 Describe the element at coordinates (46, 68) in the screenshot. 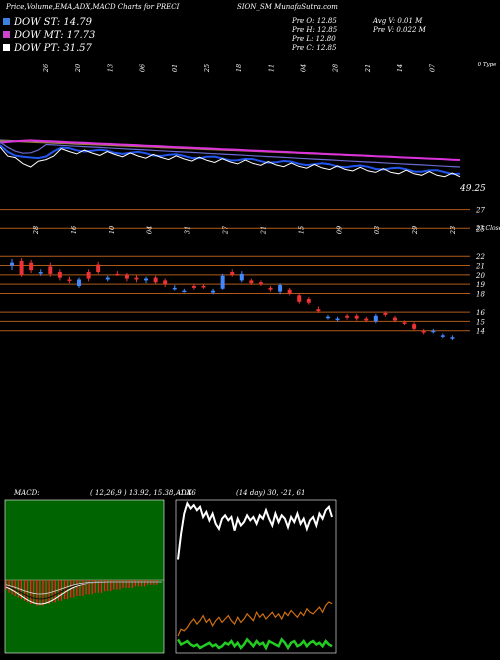

I see `top-date-label: 26` at that location.